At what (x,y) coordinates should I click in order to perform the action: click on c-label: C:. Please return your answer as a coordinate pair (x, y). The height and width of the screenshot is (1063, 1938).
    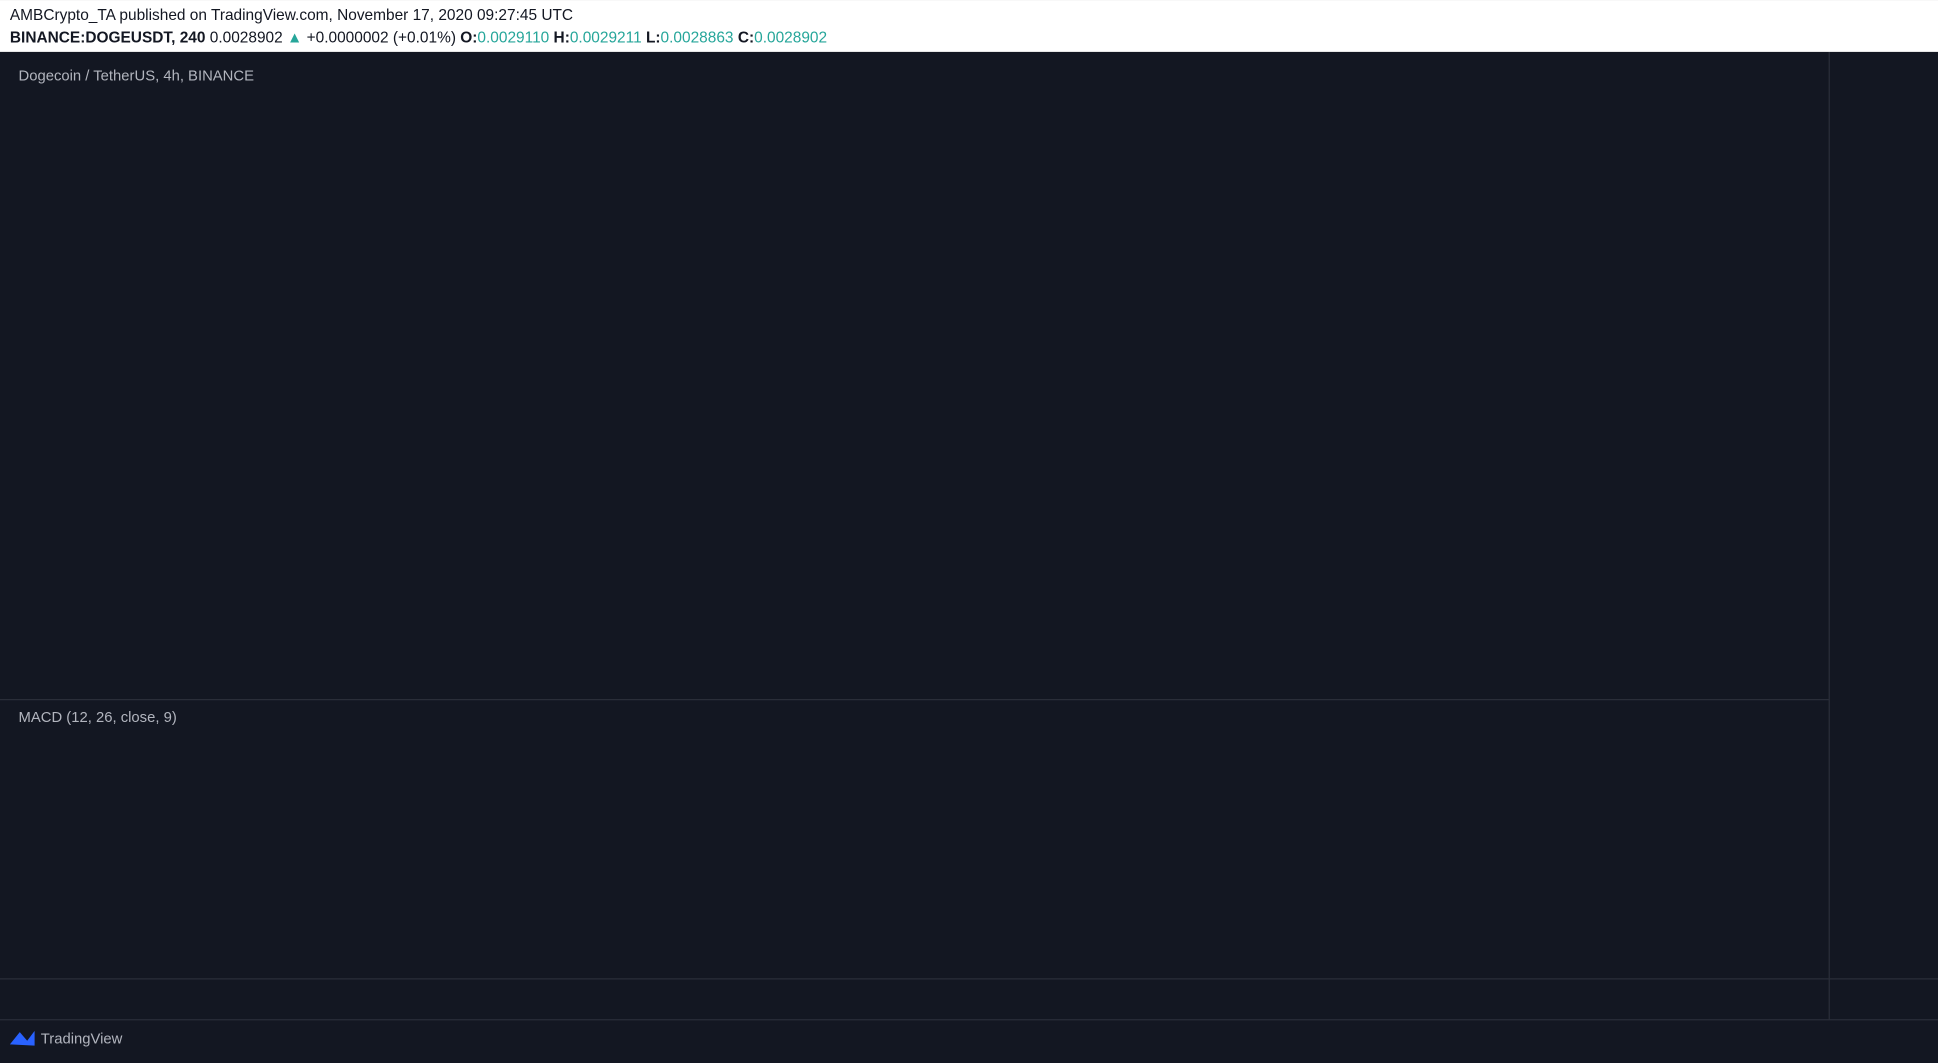
    Looking at the image, I should click on (746, 37).